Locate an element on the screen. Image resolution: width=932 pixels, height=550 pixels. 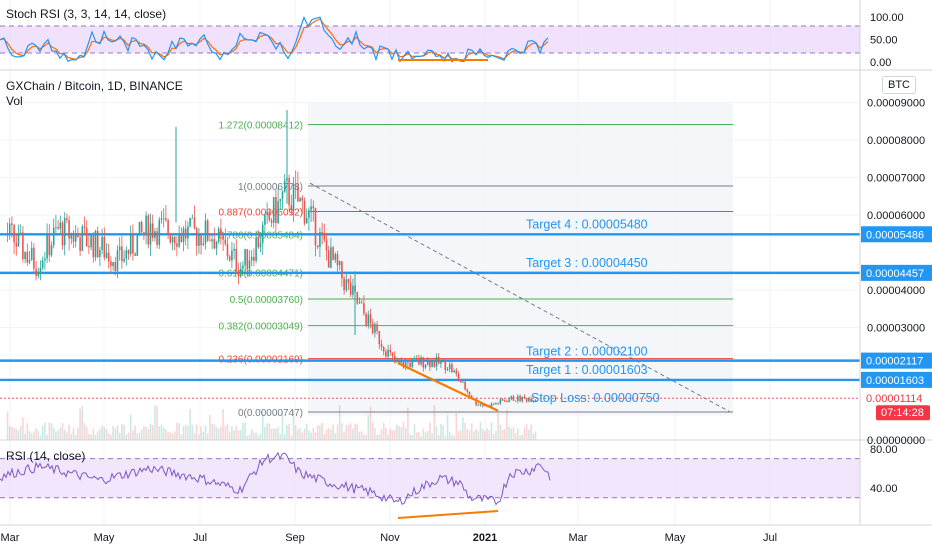
price-tick-label: 0.00003000 is located at coordinates (896, 329).